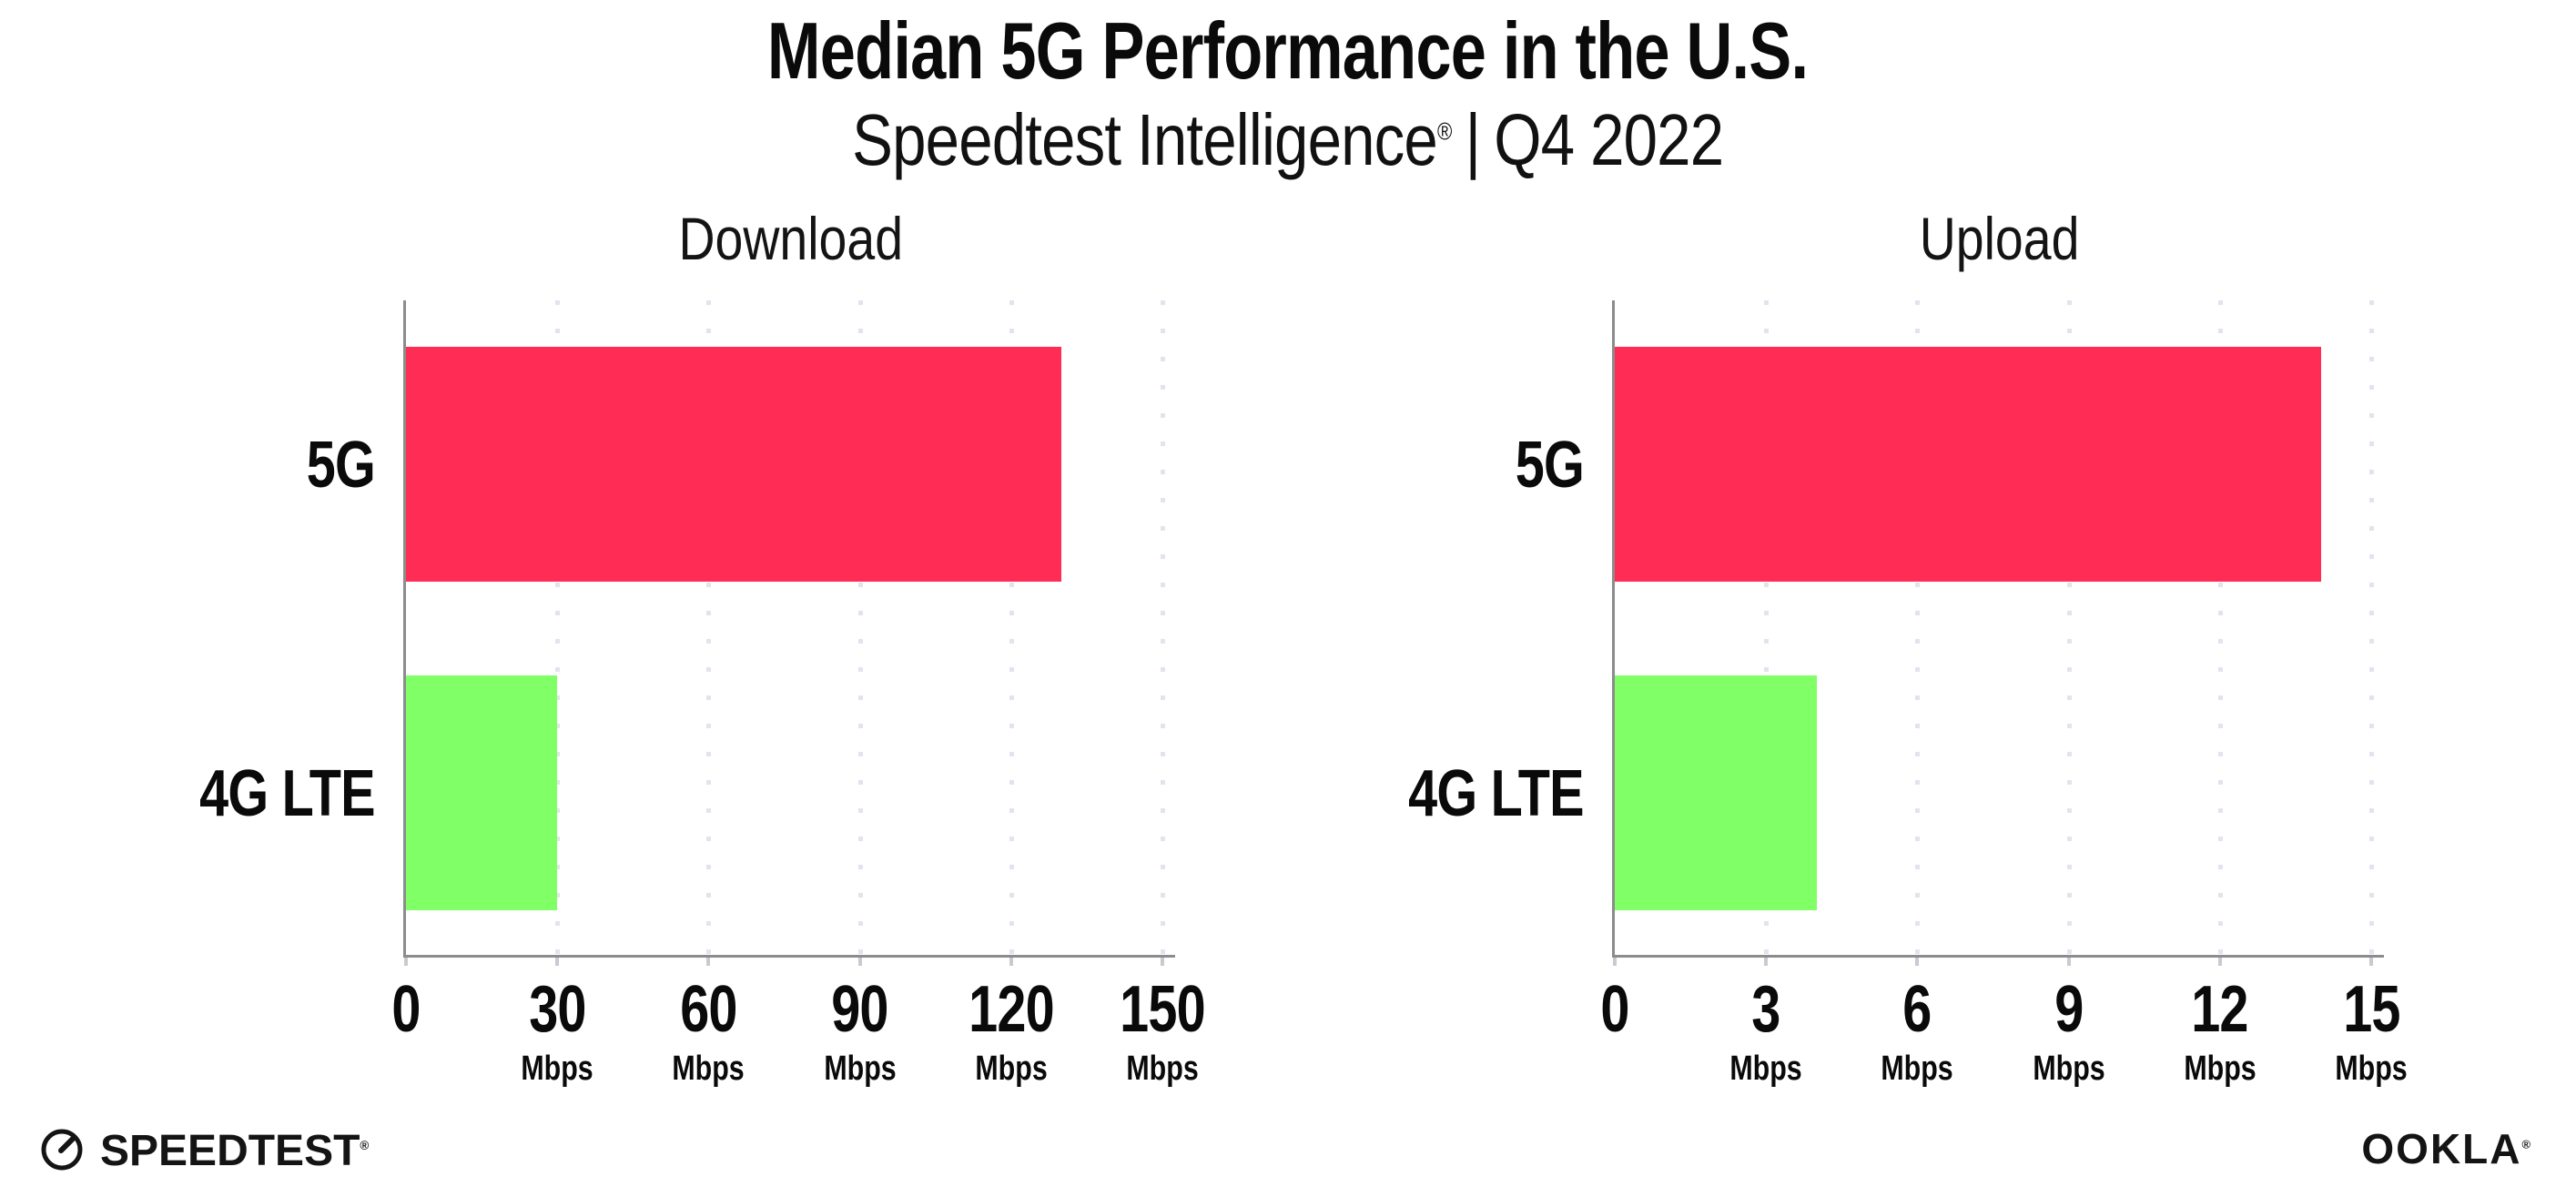  I want to click on ookla-registered-mark: ®, so click(2526, 1144).